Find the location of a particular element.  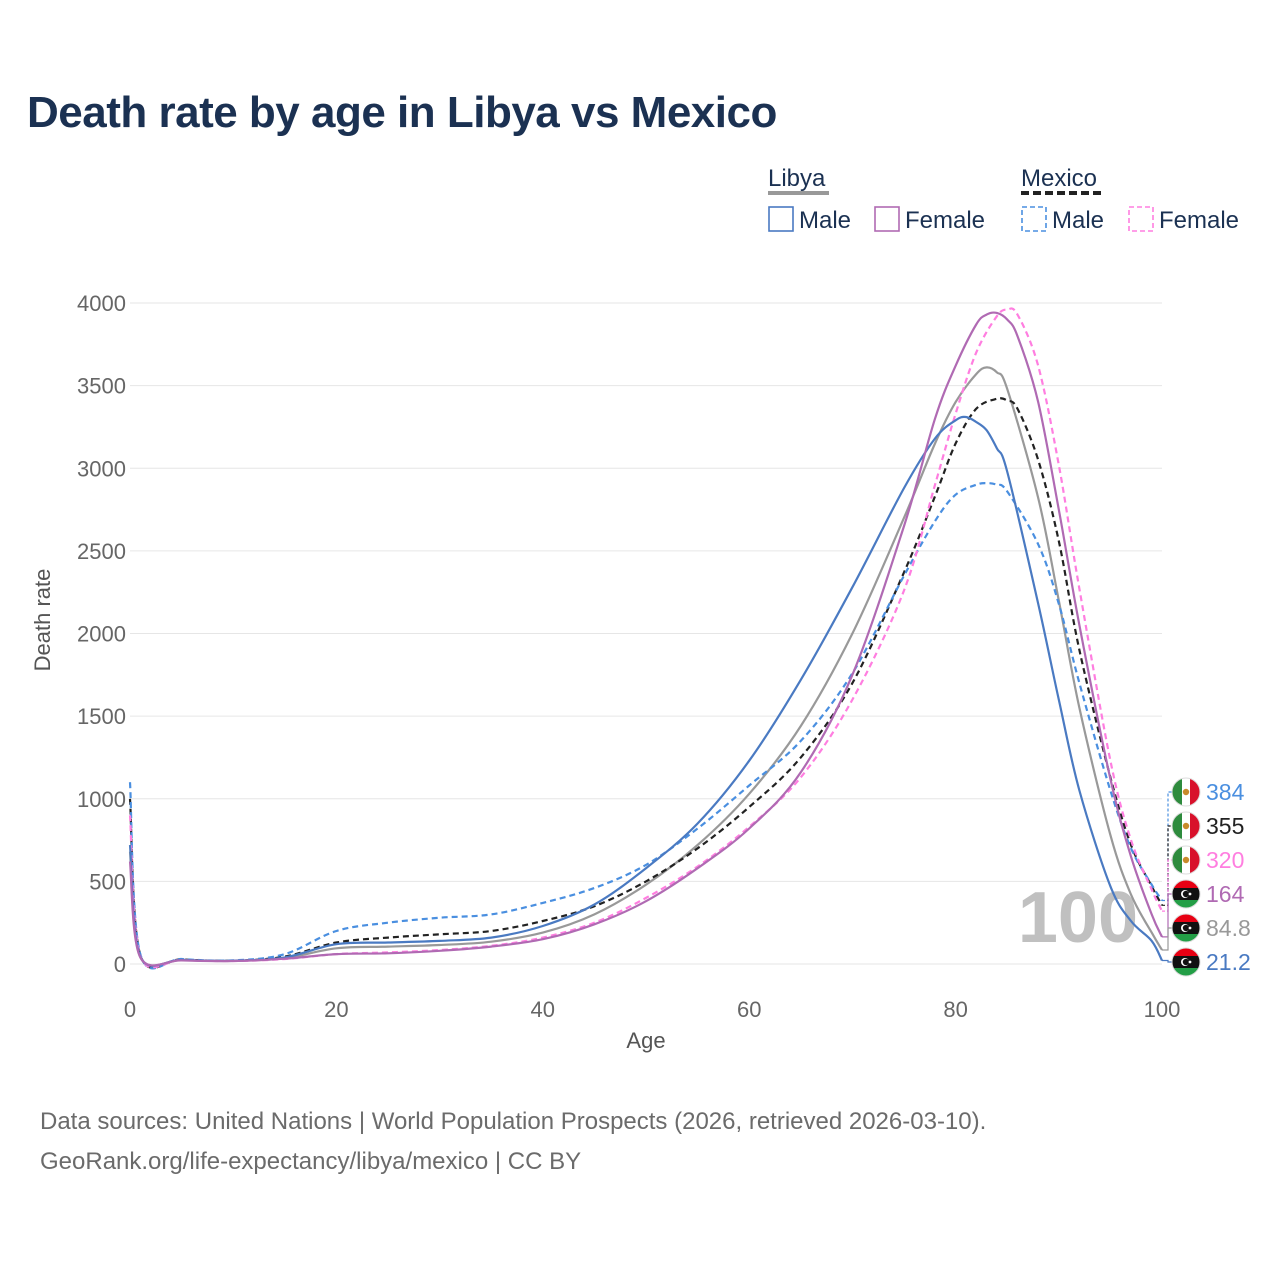

y-tick-label: 3000 is located at coordinates (101, 468).